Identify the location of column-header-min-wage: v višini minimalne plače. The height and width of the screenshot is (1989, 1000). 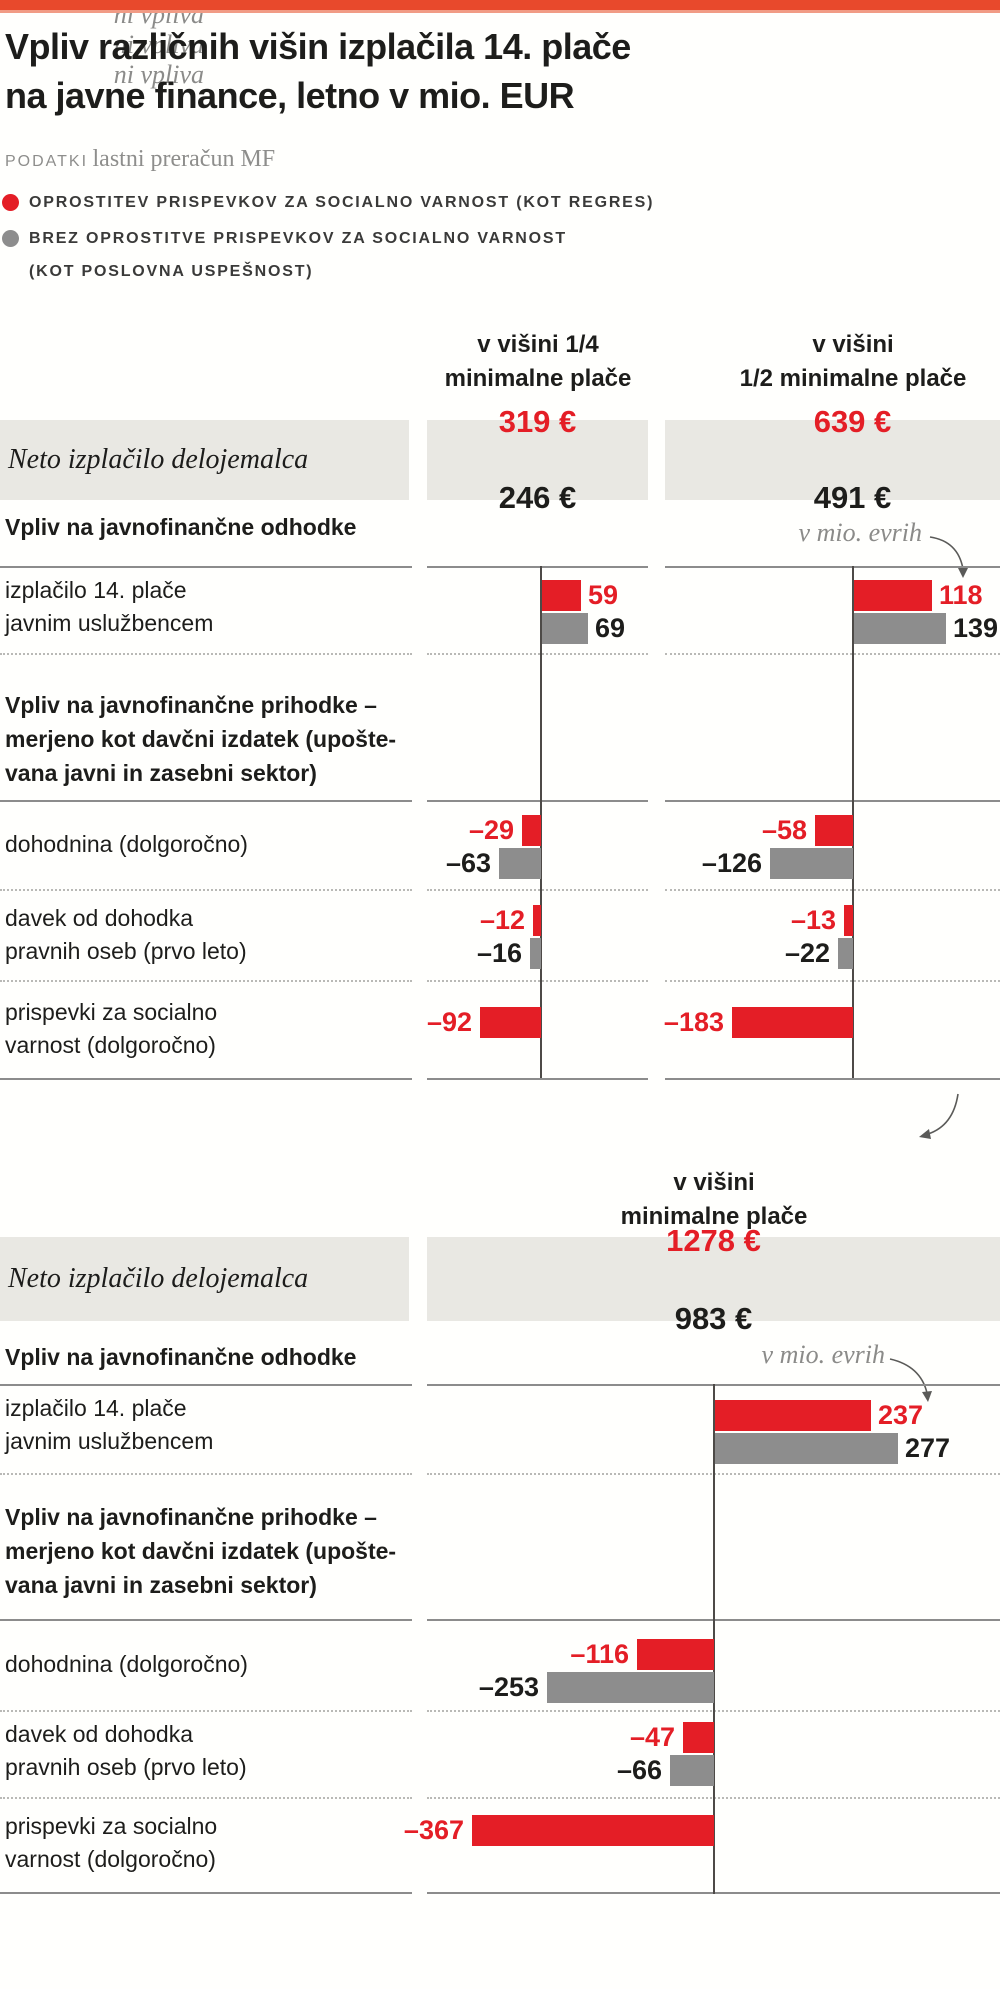
(714, 1199).